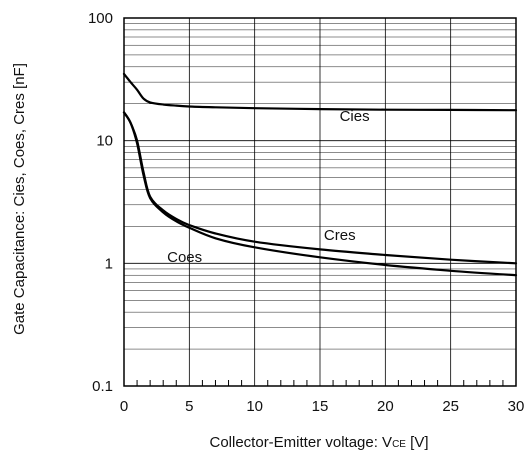 This screenshot has height=461, width=529. What do you see at coordinates (100, 18) in the screenshot?
I see `y-tick-label: 100` at bounding box center [100, 18].